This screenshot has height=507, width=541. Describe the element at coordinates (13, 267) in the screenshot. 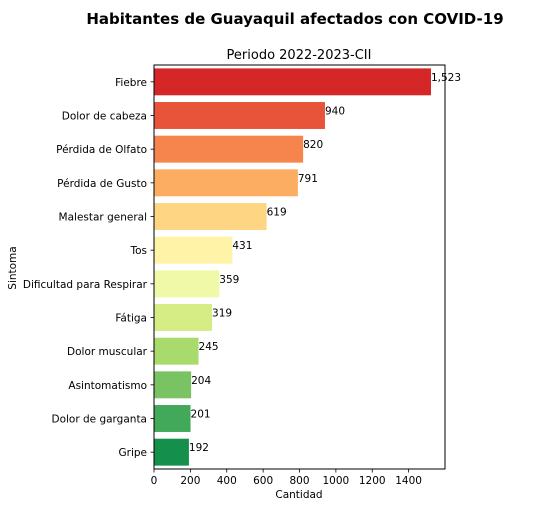

I see `y-axis-label: Sintoma` at that location.